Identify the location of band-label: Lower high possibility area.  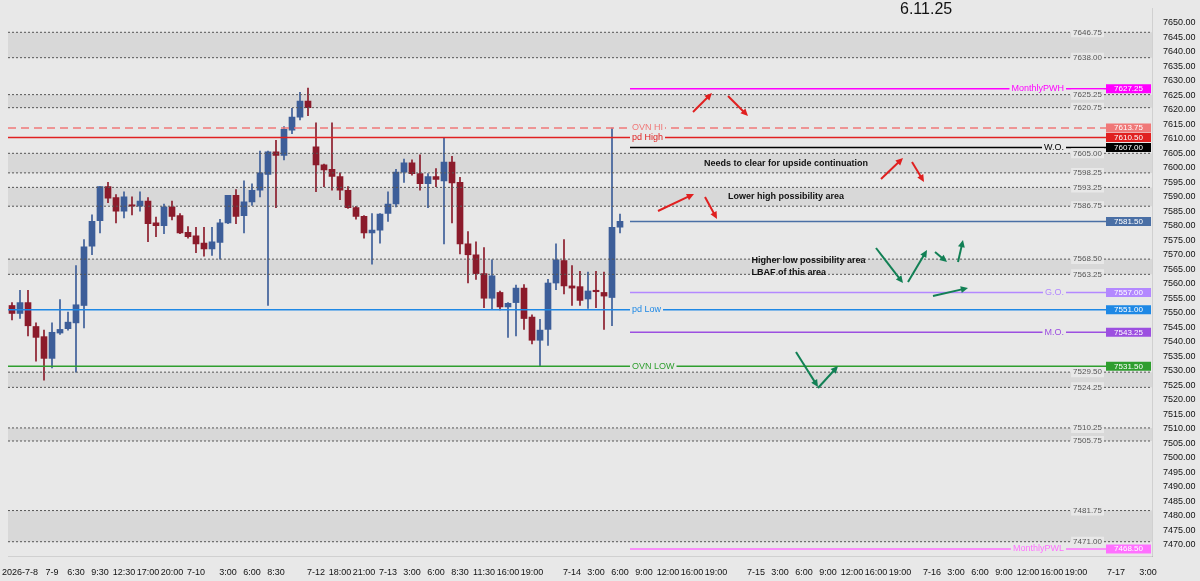
(786, 196).